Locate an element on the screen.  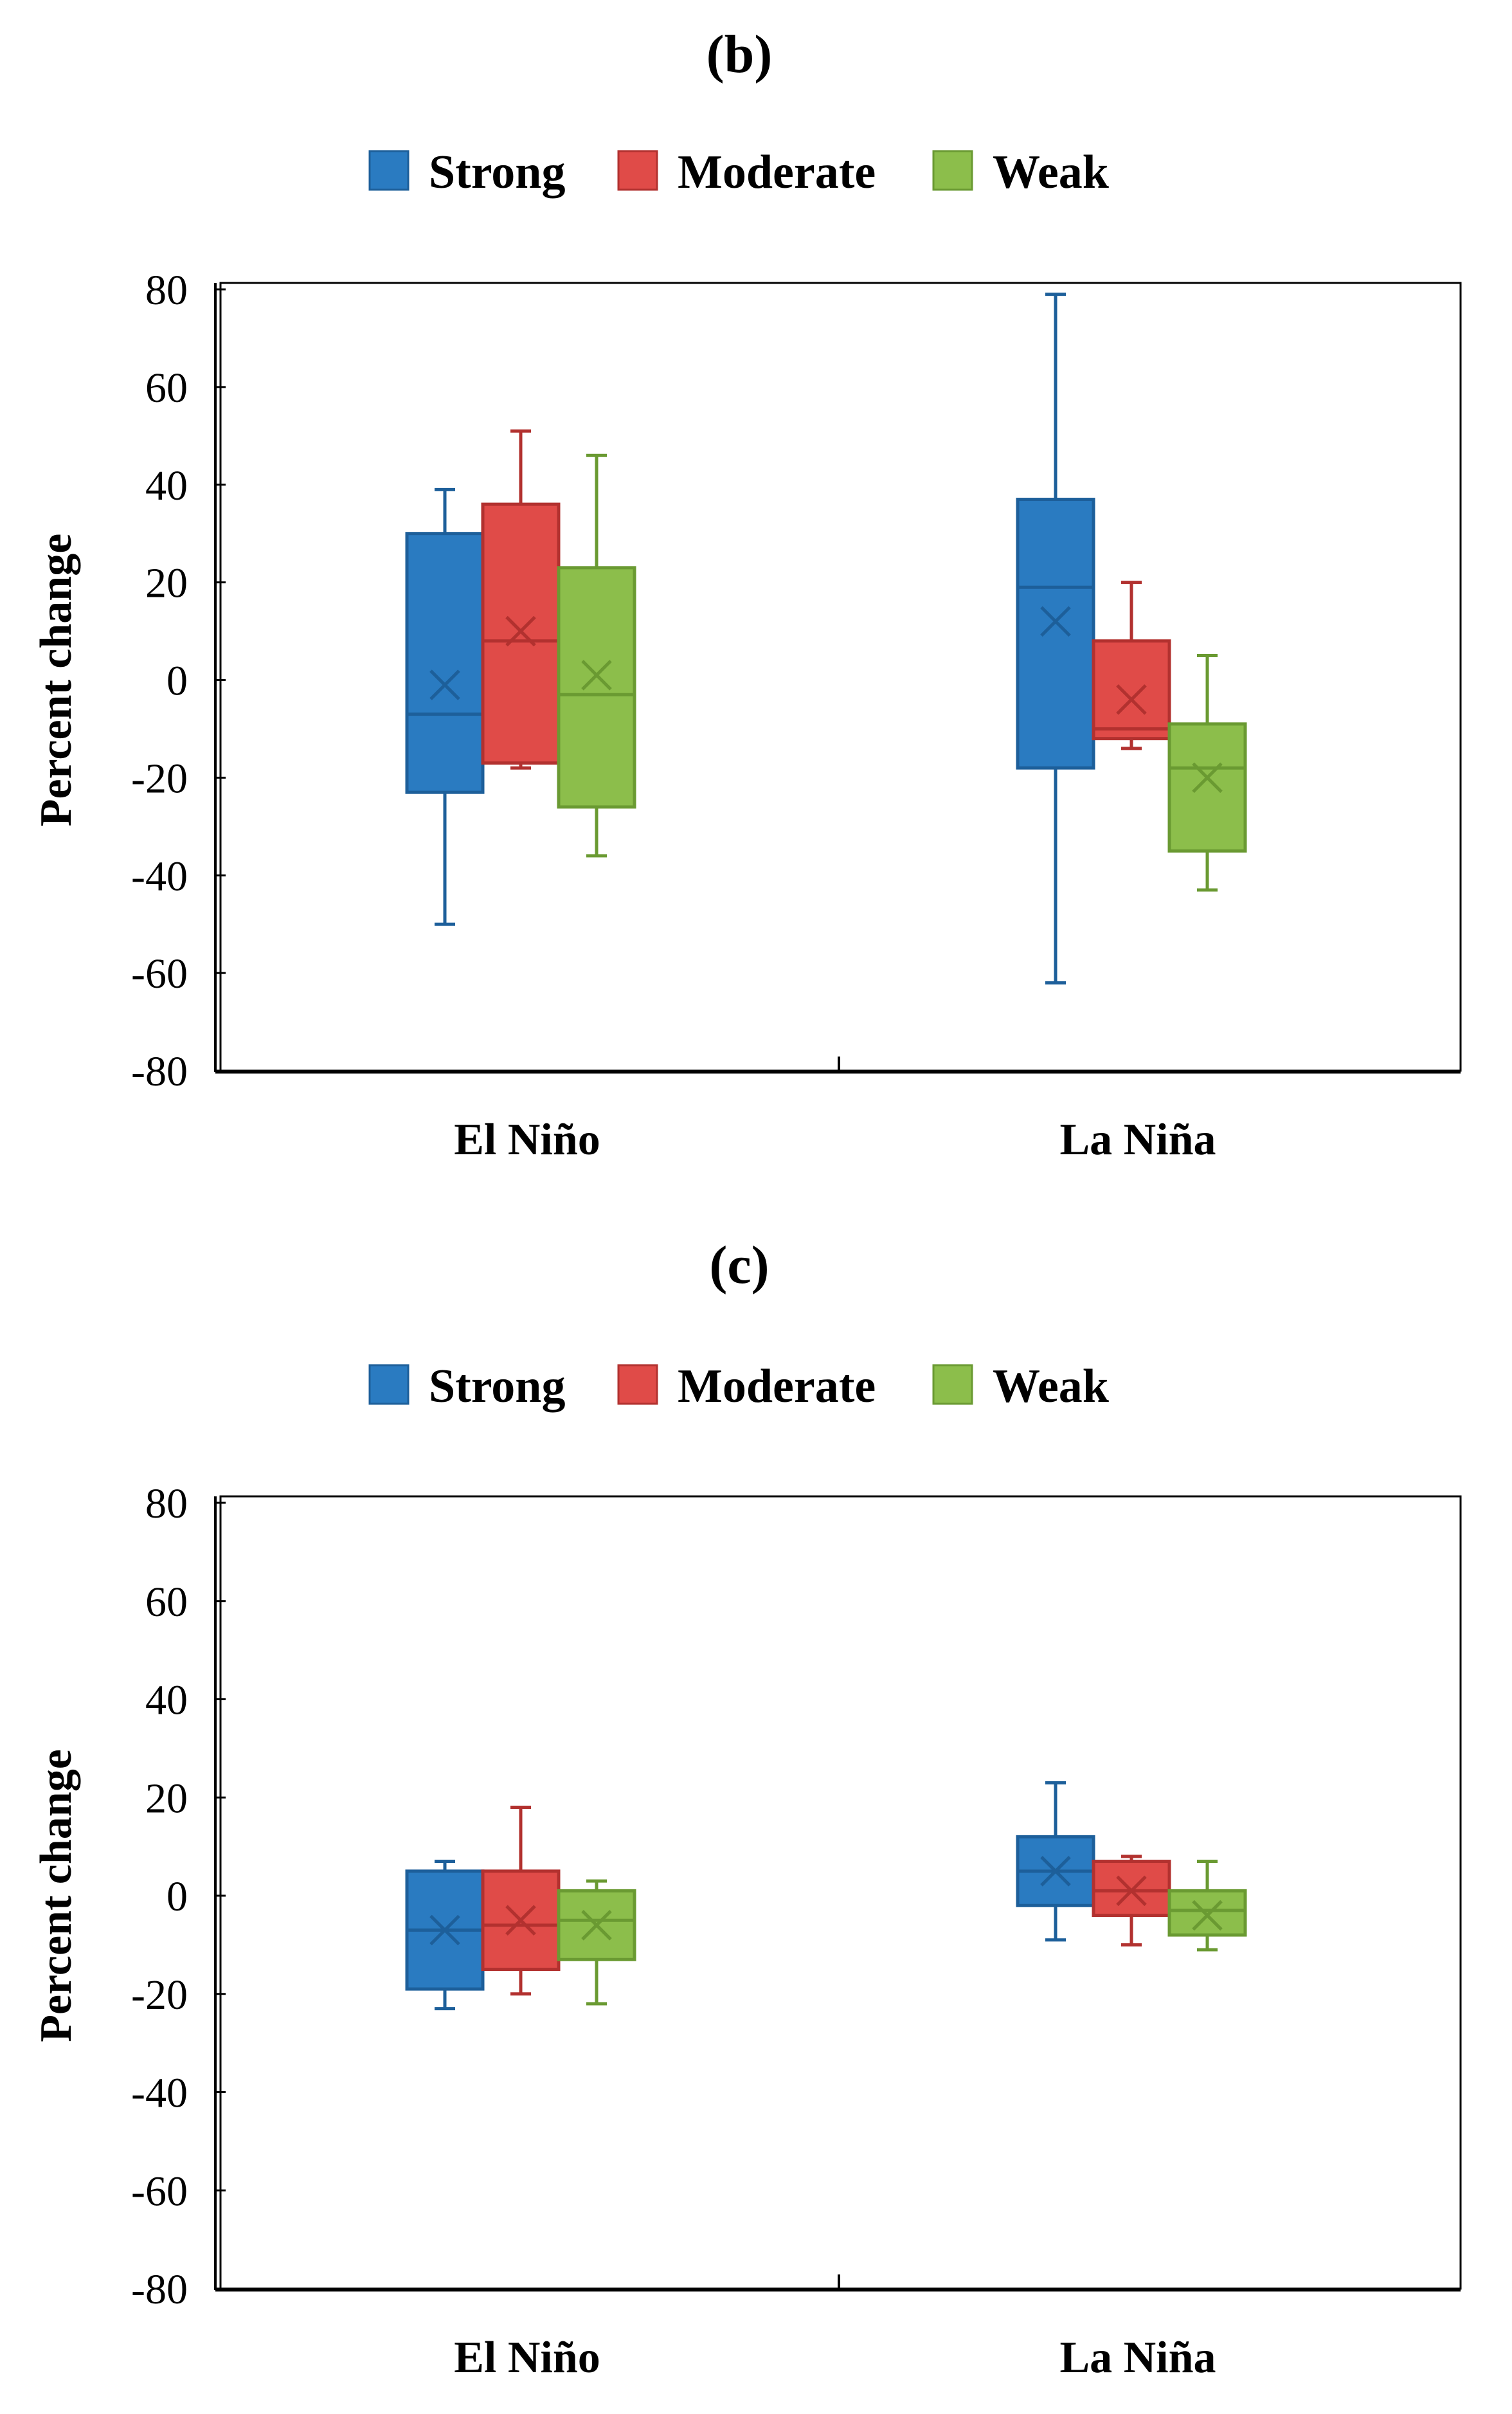
panel-title: (b) is located at coordinates (739, 54).